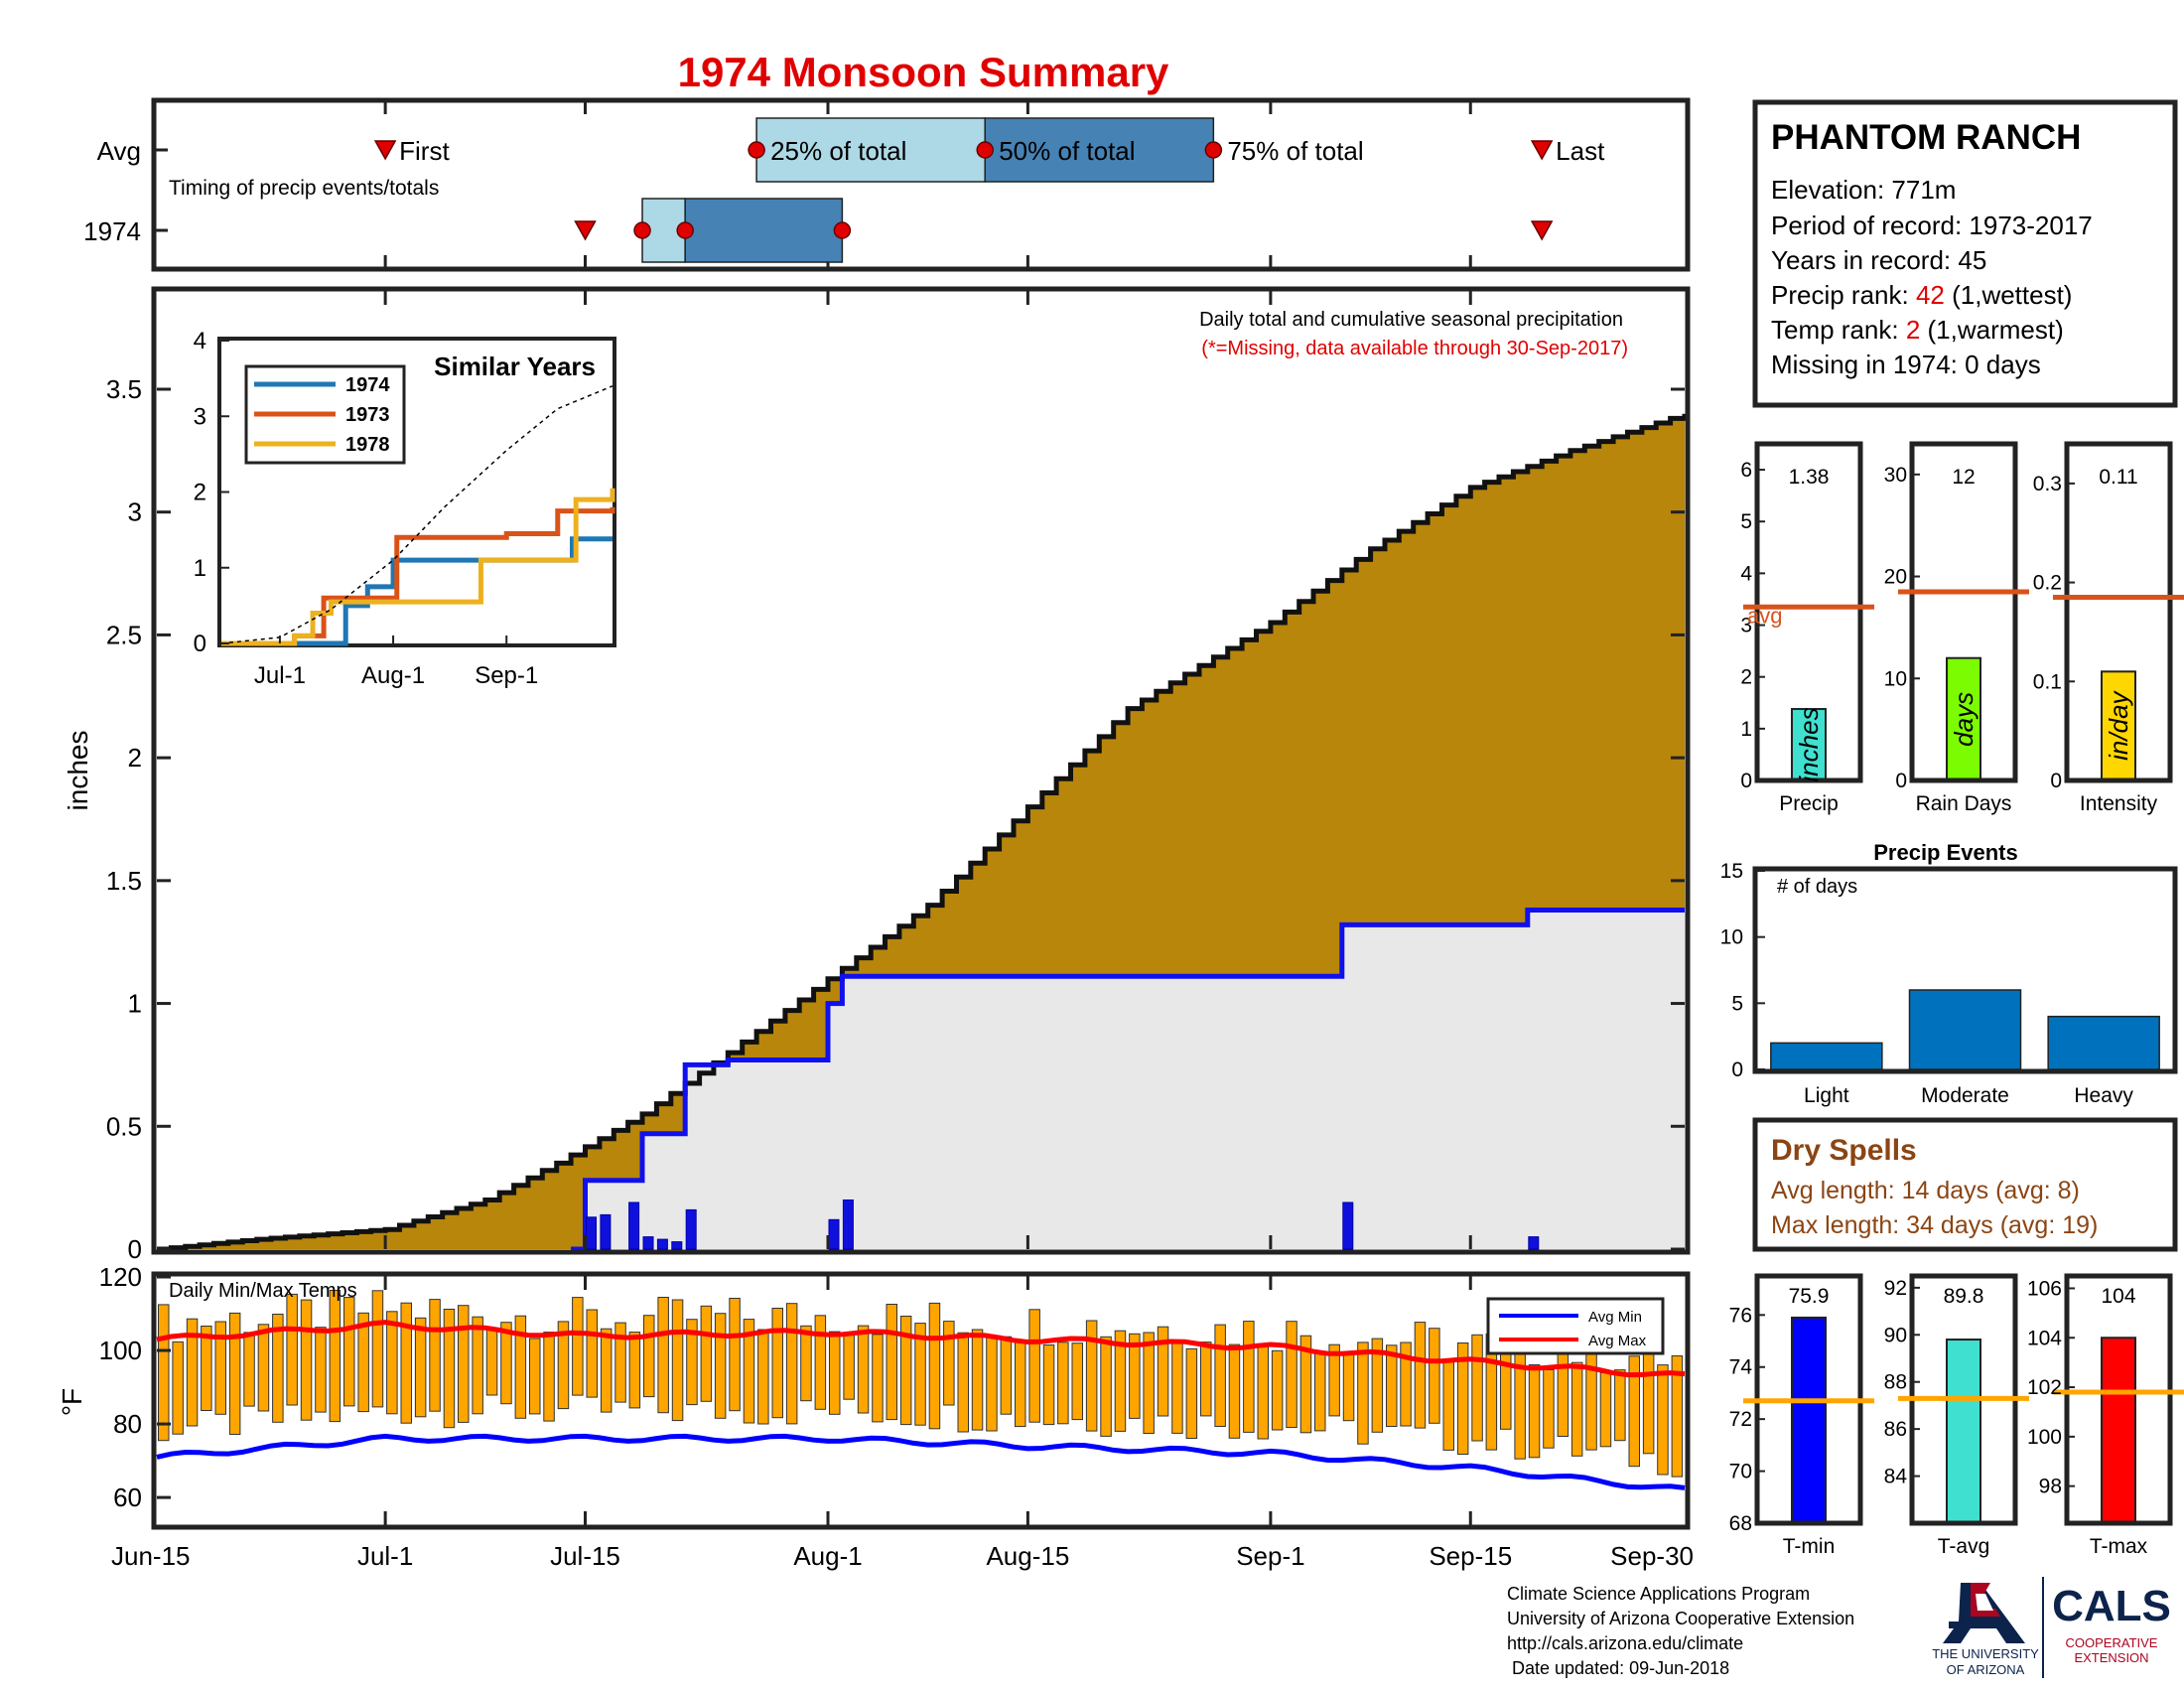  Describe the element at coordinates (1895, 475) in the screenshot. I see `summary-y-tick-label: 30` at that location.